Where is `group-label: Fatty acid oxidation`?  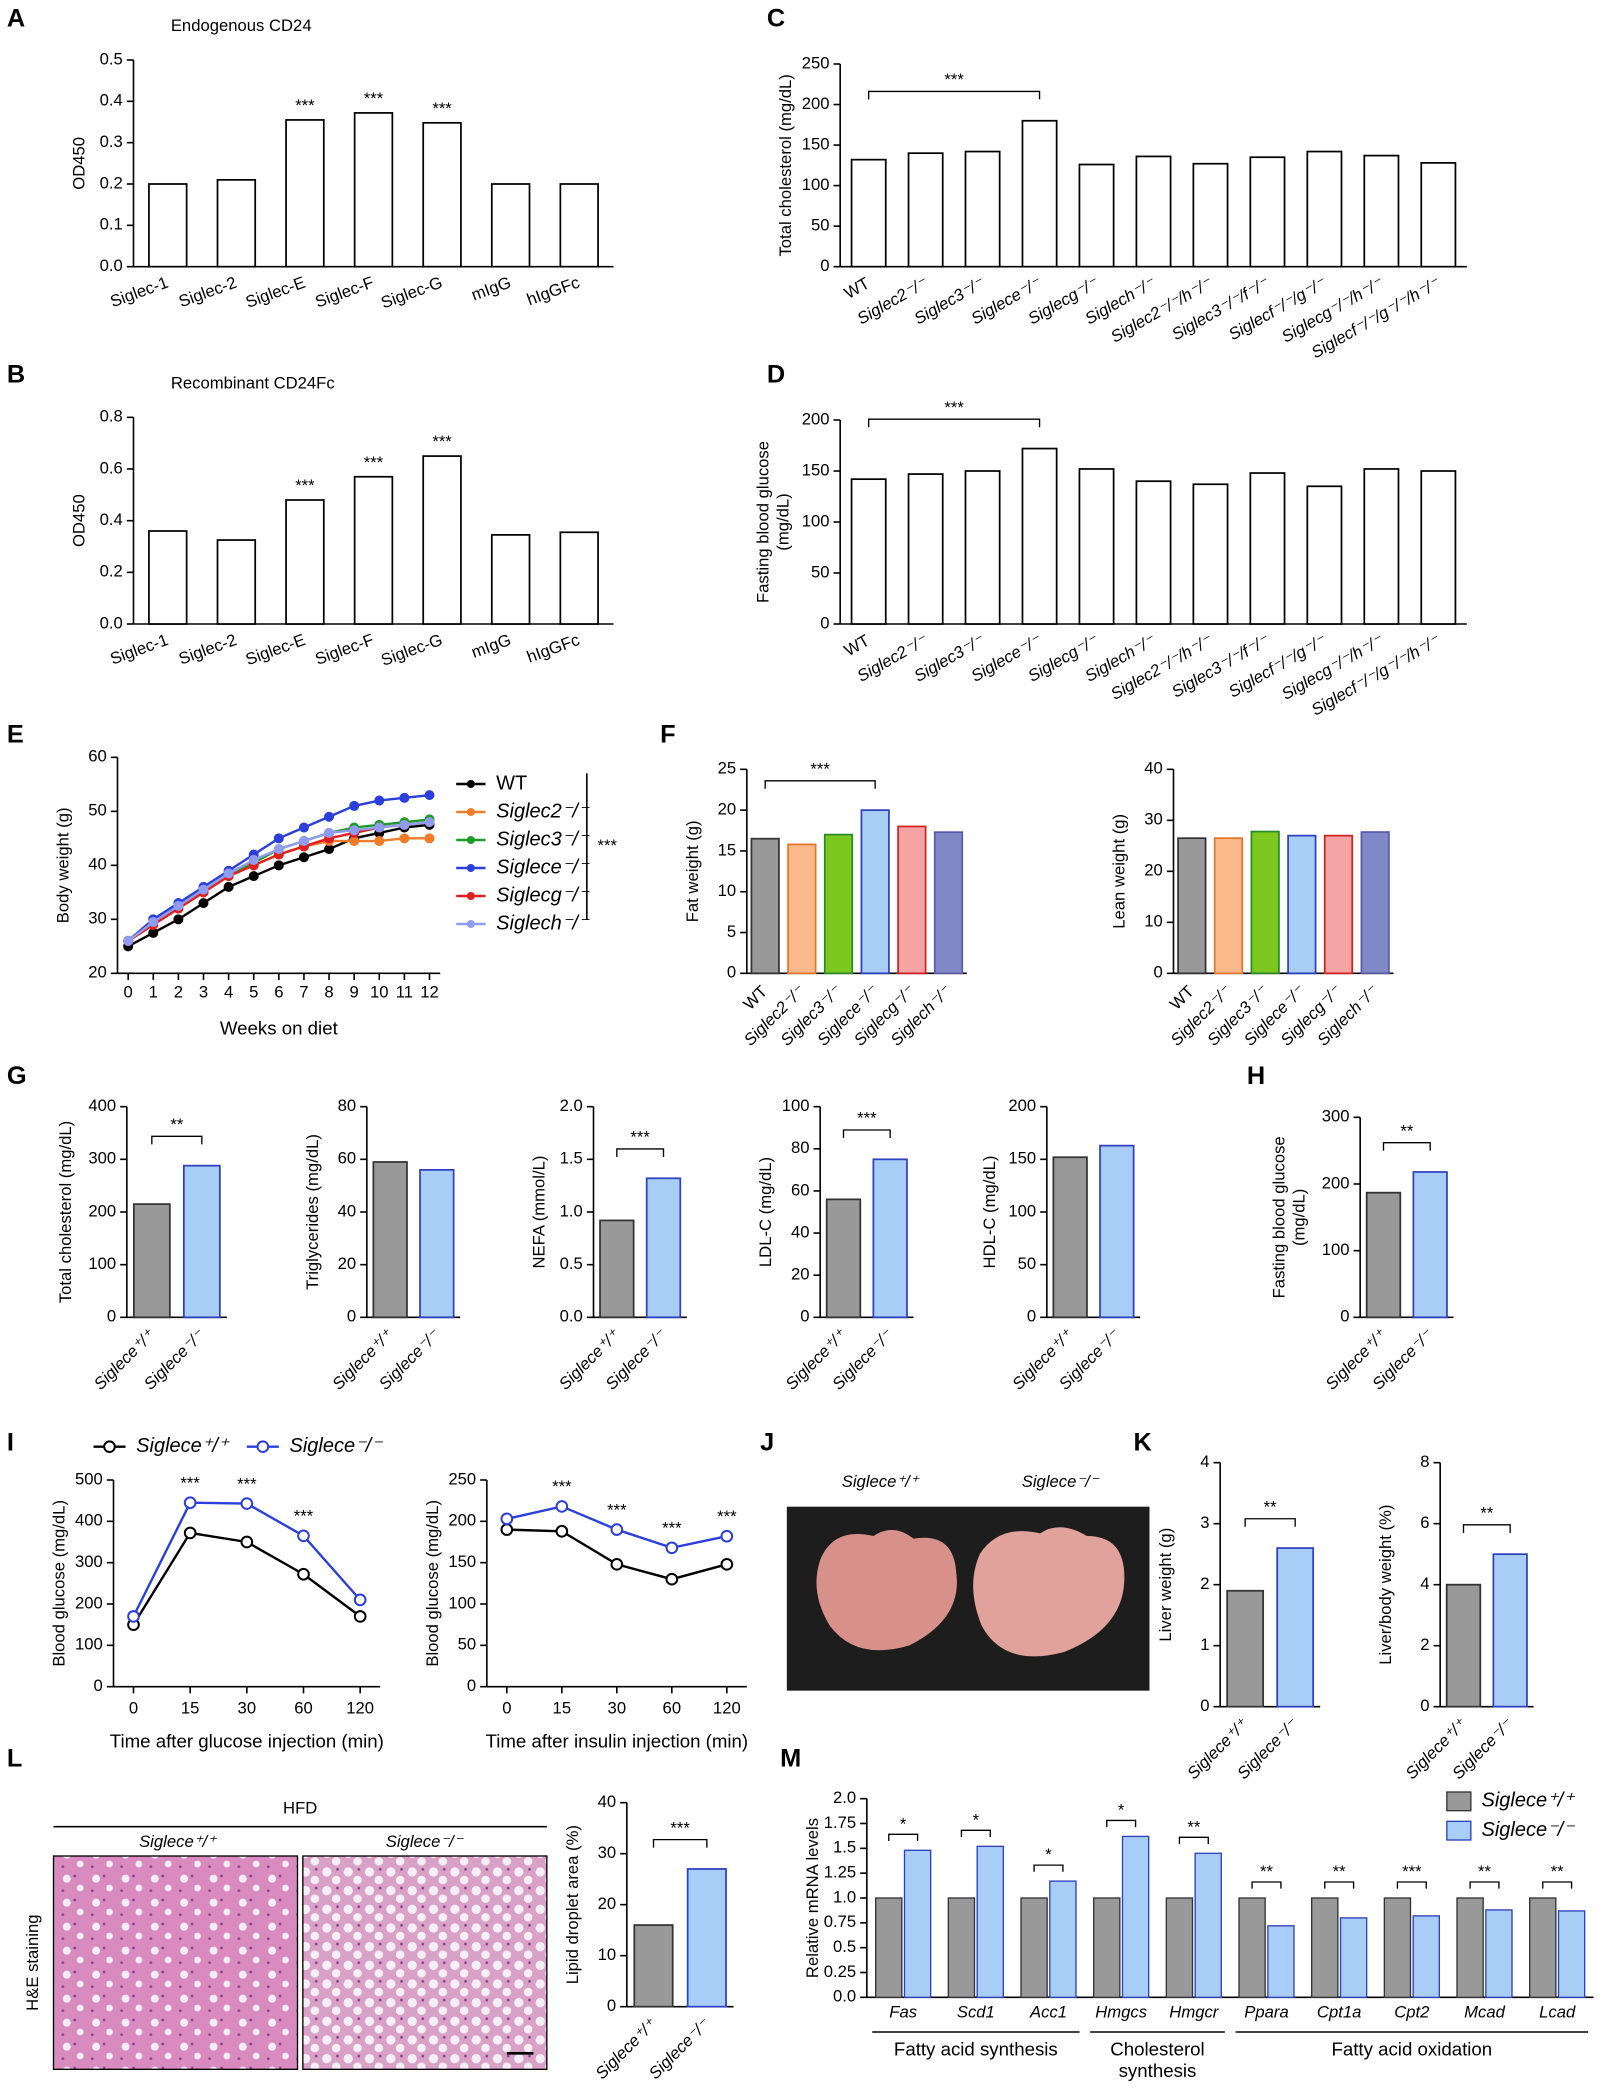 group-label: Fatty acid oxidation is located at coordinates (1411, 2049).